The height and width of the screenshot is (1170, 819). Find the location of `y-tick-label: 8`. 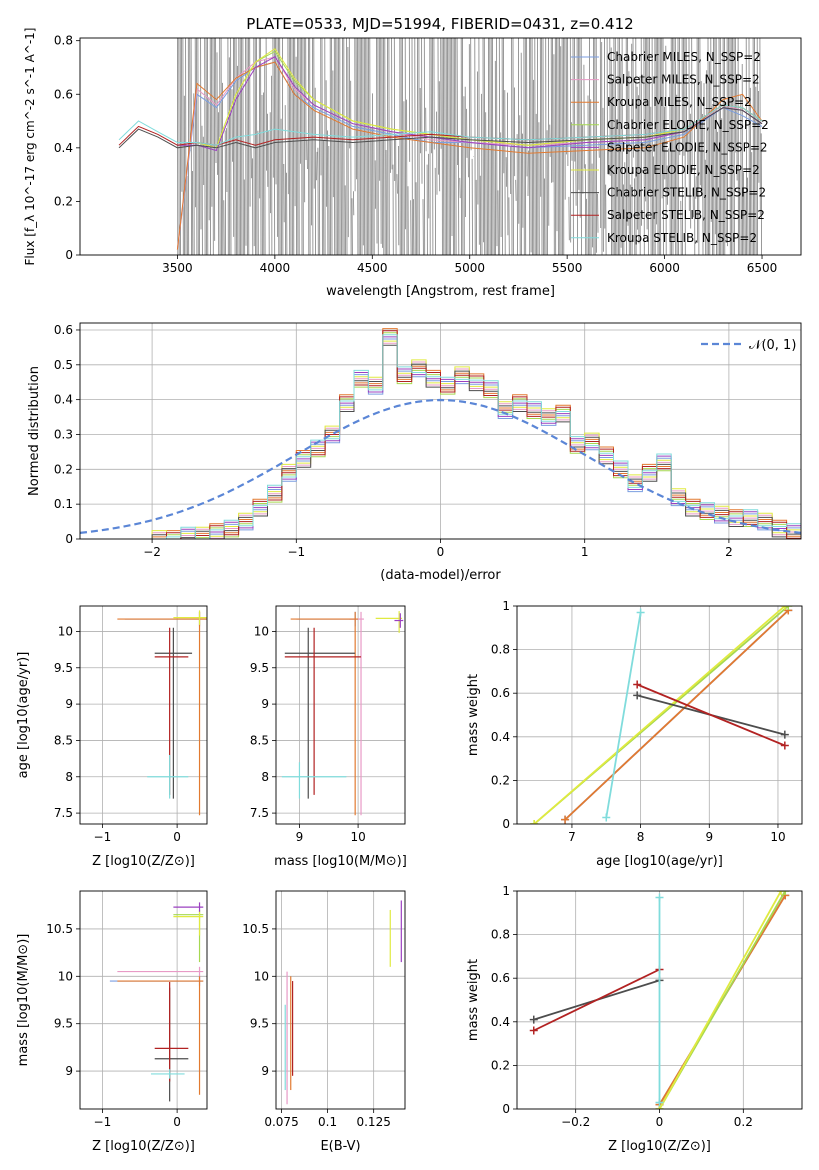

y-tick-label: 8 is located at coordinates (69, 777).